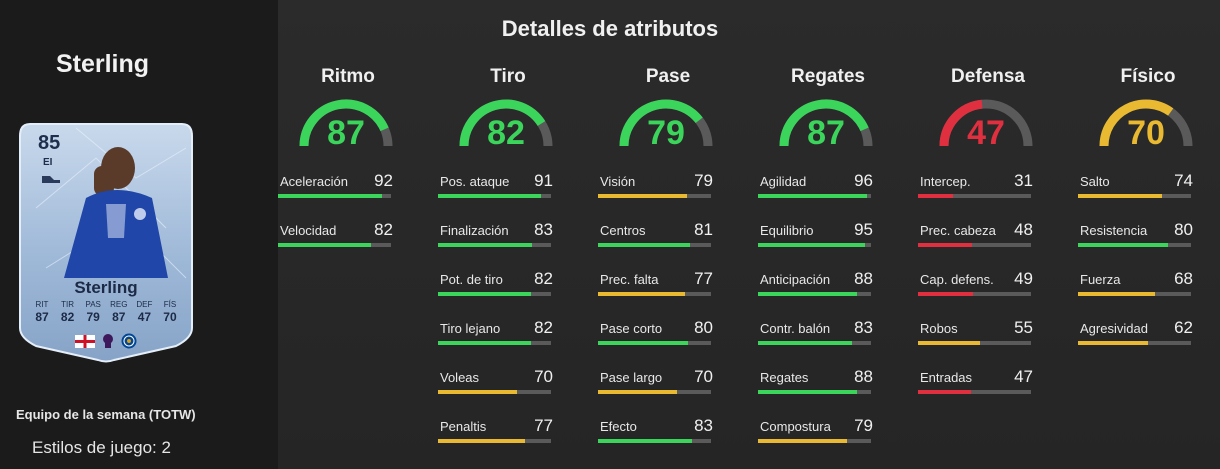 The height and width of the screenshot is (469, 1220). Describe the element at coordinates (495, 432) in the screenshot. I see `attribute-row: Penaltis 77` at that location.